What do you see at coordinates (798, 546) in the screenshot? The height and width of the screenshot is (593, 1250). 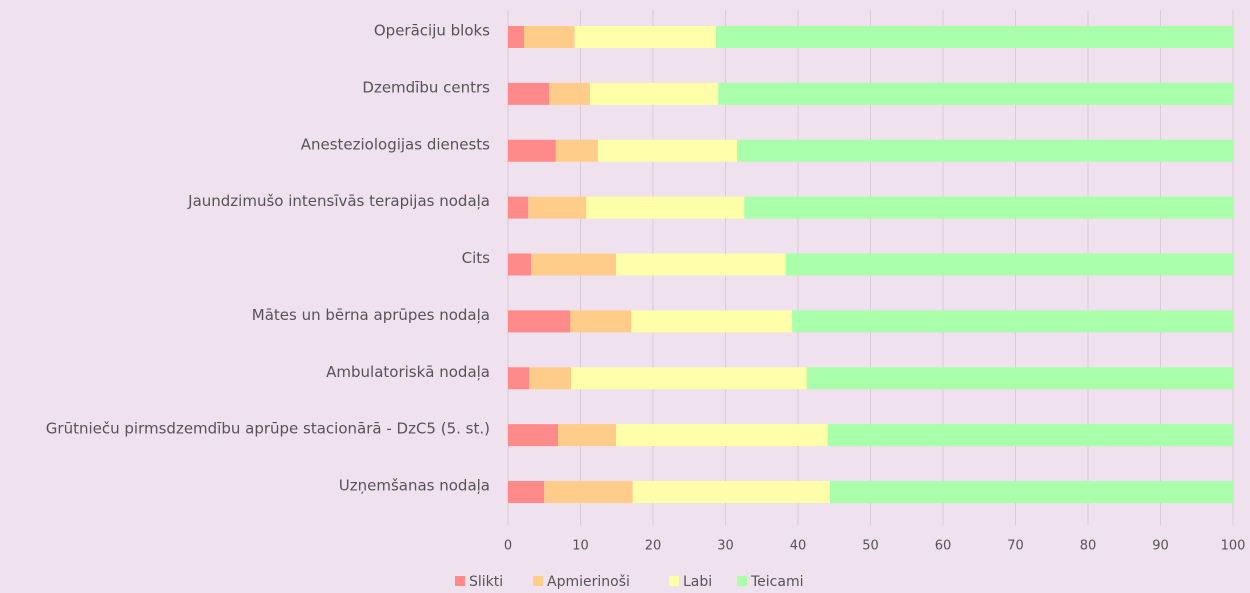 I see `x-tick-label: 40` at bounding box center [798, 546].